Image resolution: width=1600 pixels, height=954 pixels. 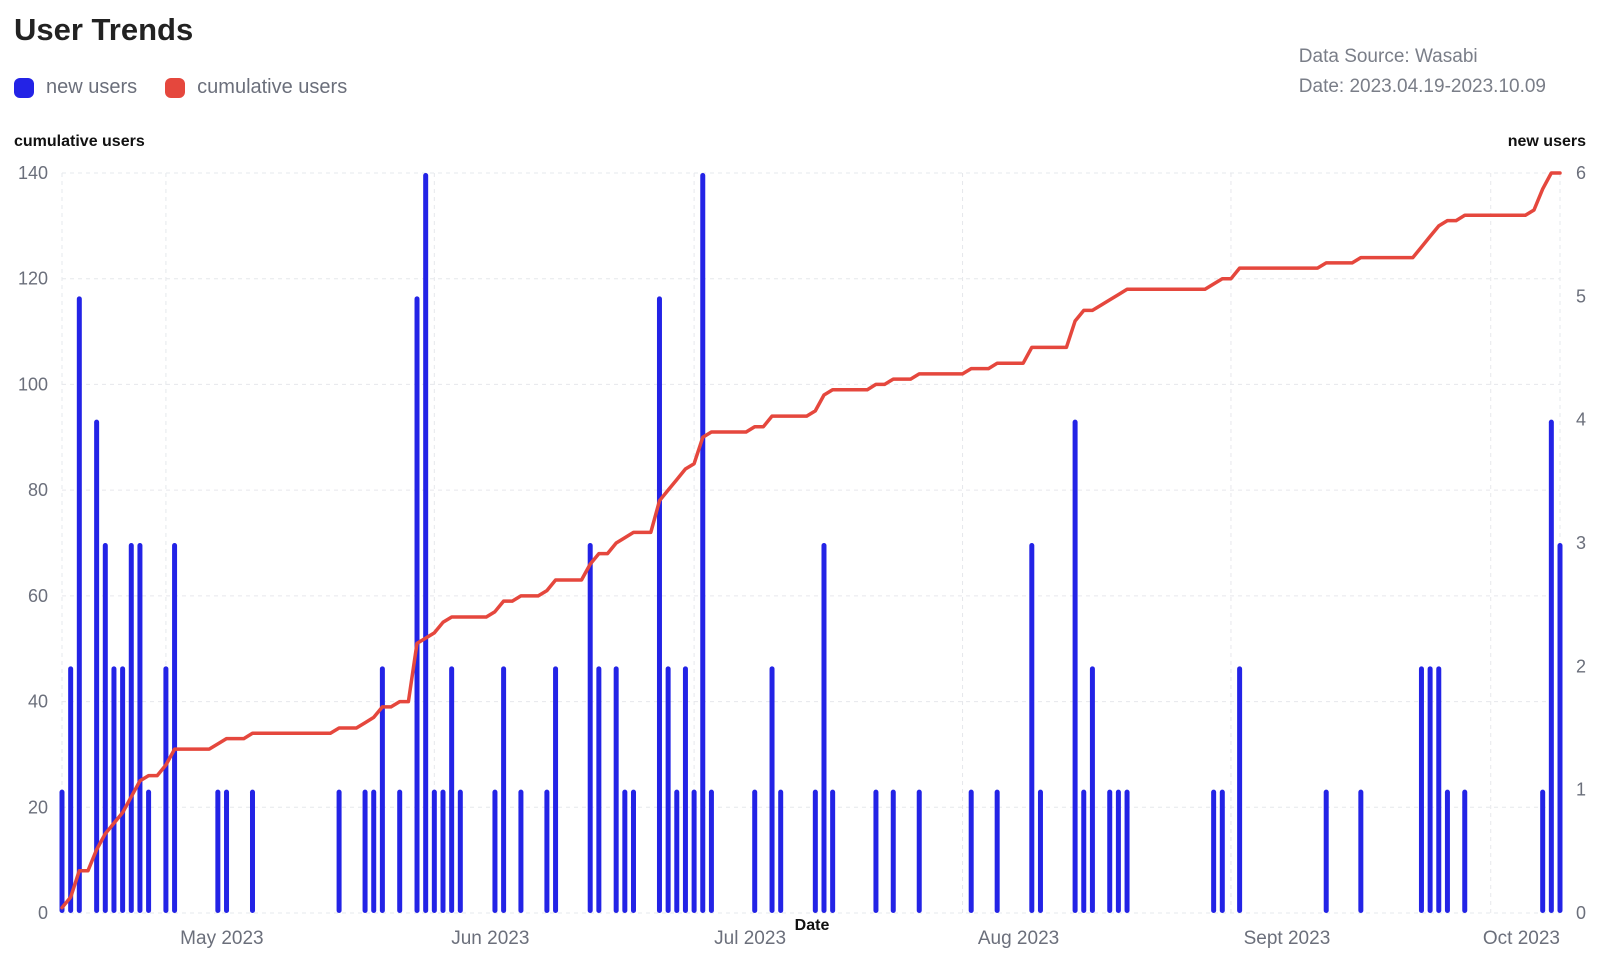 I want to click on left-tick-label: 20, so click(x=38, y=807).